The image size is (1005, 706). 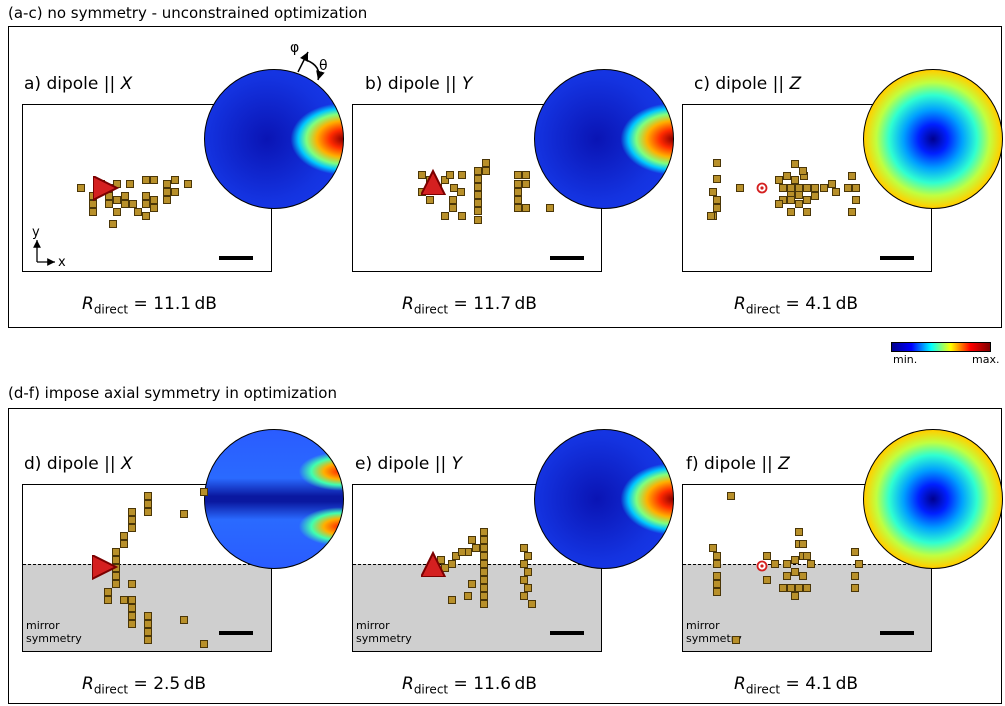 What do you see at coordinates (274, 139) in the screenshot?
I see `panel-a-radiation-pattern` at bounding box center [274, 139].